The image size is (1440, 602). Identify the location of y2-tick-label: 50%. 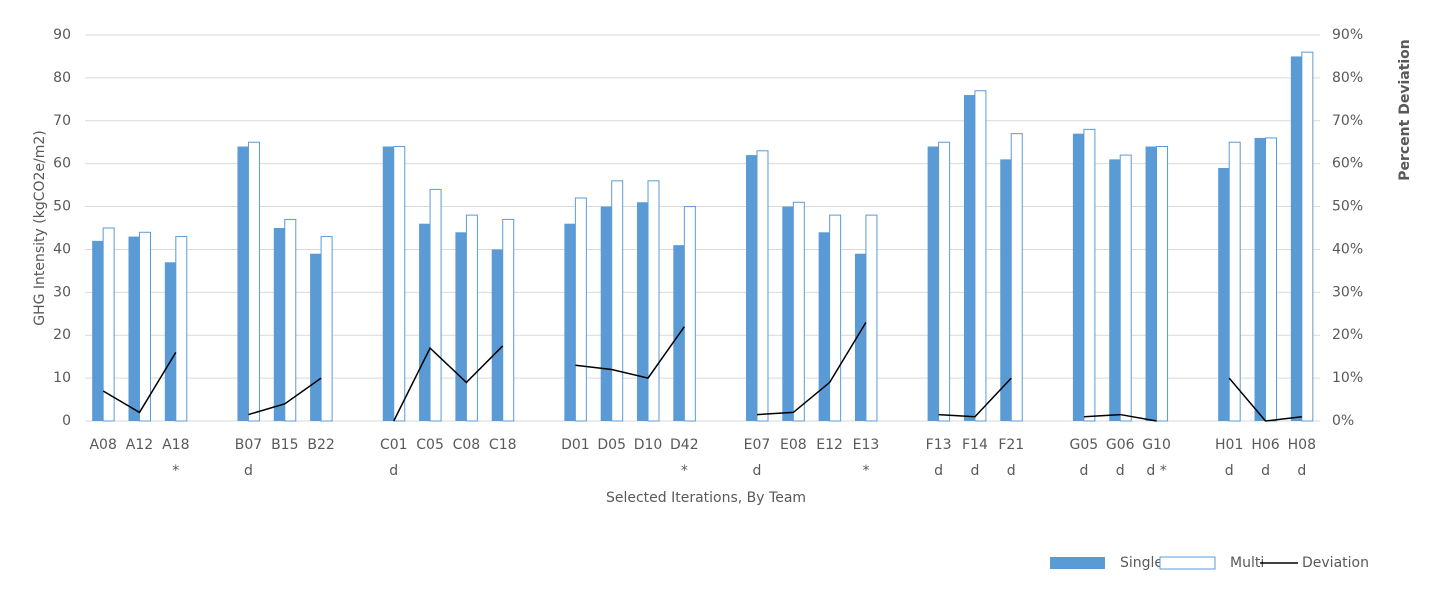
(1347, 207).